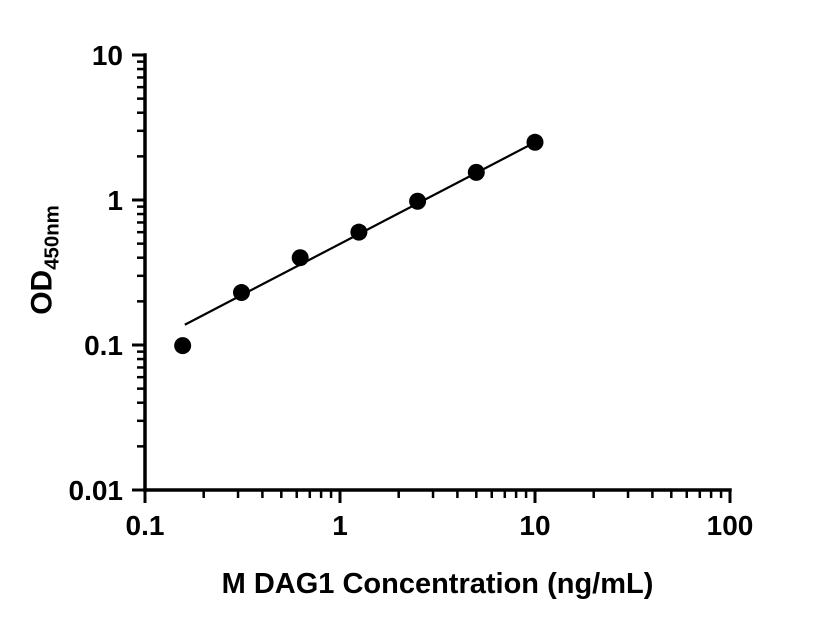  Describe the element at coordinates (42, 292) in the screenshot. I see `y-axis-title-main: OD` at that location.